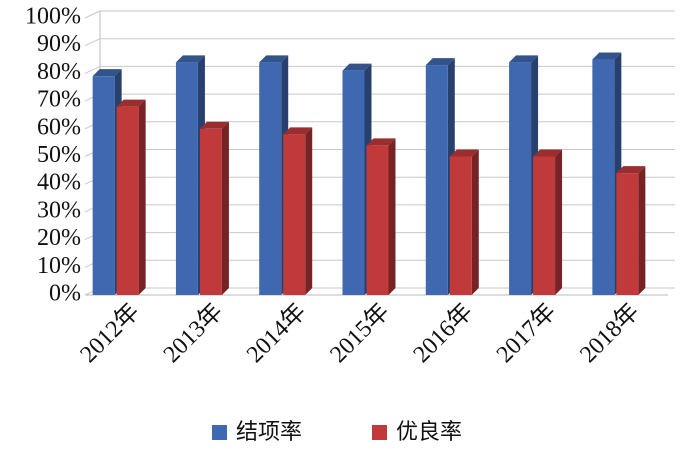 The width and height of the screenshot is (700, 456). What do you see at coordinates (59, 238) in the screenshot?
I see `y-tick-label: 20%` at bounding box center [59, 238].